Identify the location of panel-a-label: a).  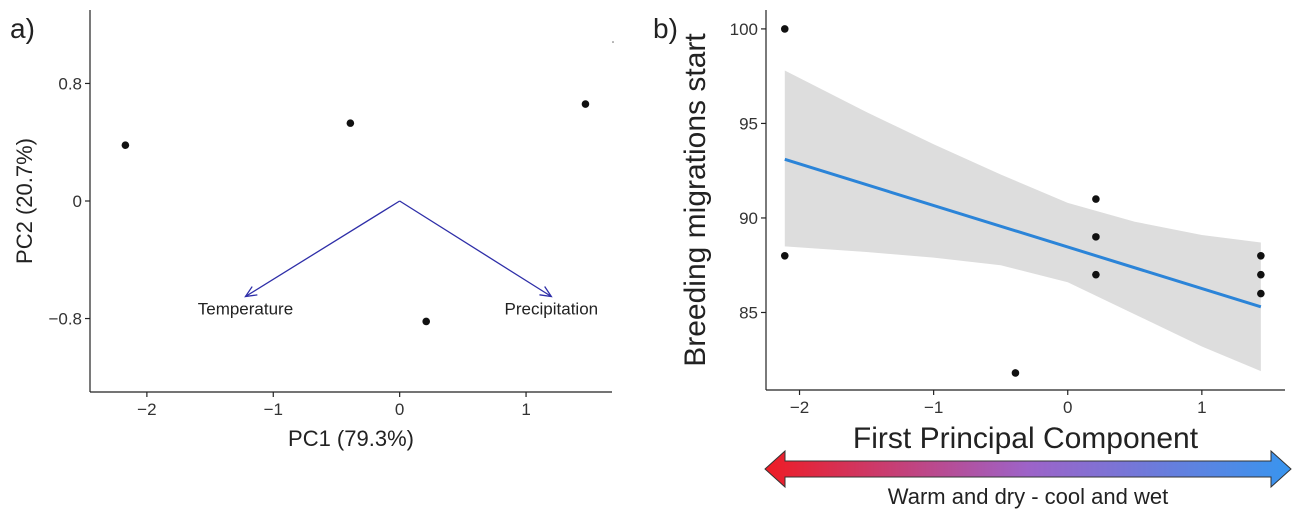
(22, 28).